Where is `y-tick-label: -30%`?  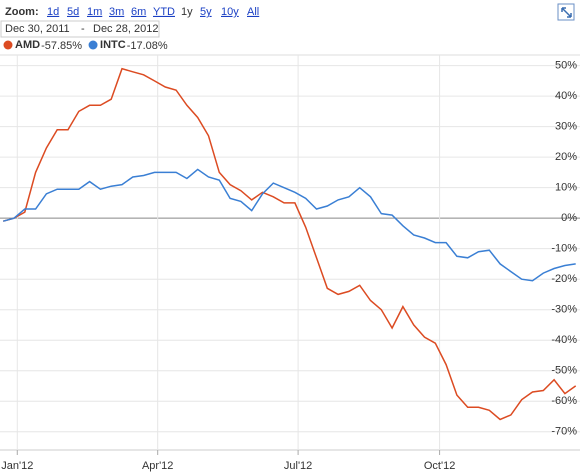 y-tick-label: -30% is located at coordinates (564, 310).